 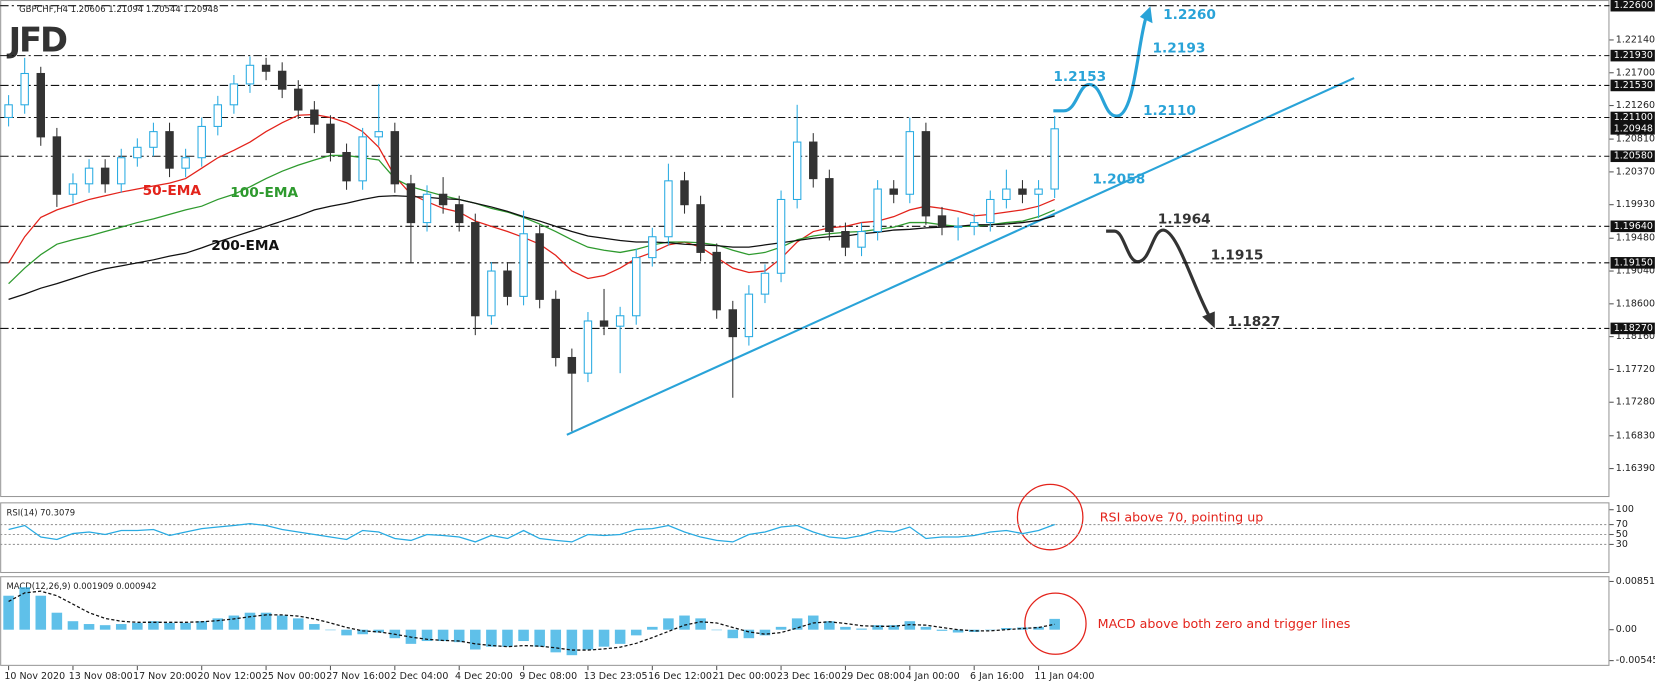 What do you see at coordinates (805, 621) in the screenshot?
I see `macd-panel-frame` at bounding box center [805, 621].